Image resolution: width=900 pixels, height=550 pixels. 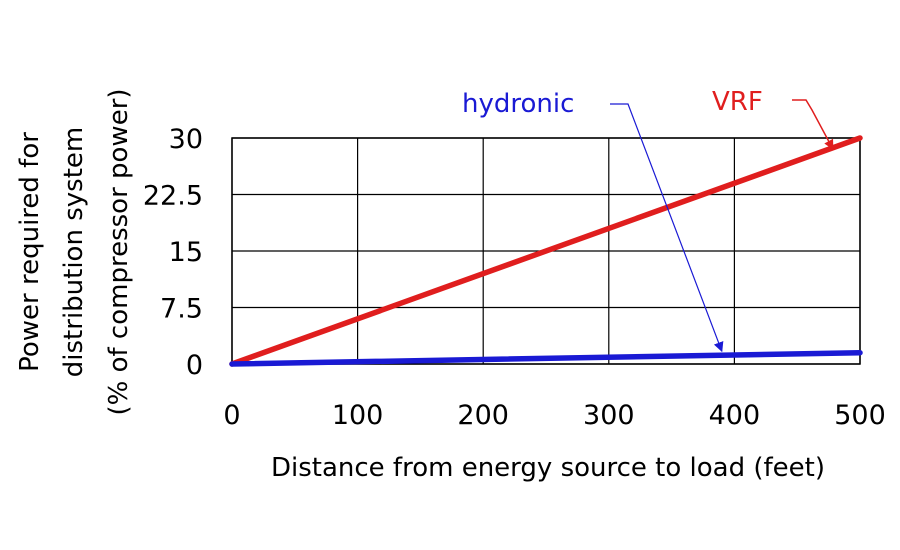 I want to click on y-tick-labels: 0 7.5 15 22.5 30, so click(x=173, y=252).